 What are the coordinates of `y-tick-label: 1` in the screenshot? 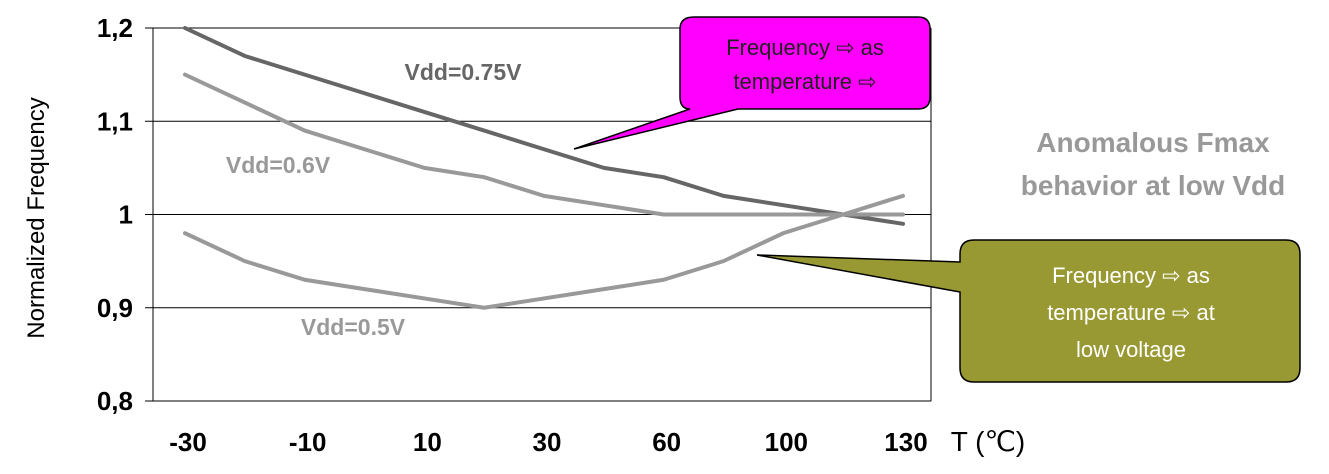 It's located at (126, 215).